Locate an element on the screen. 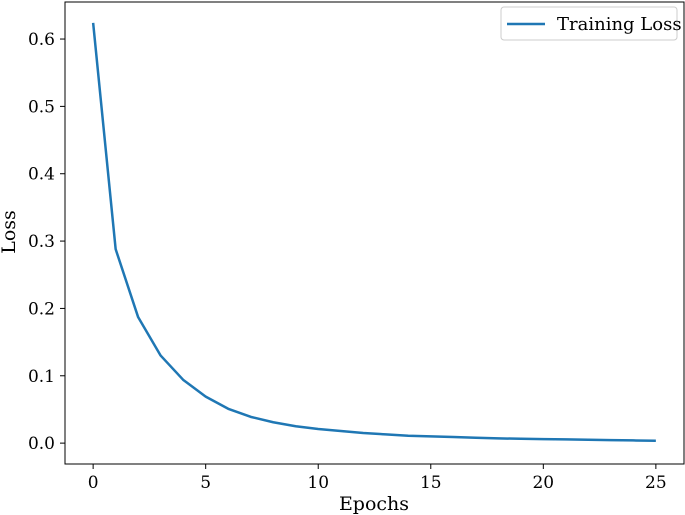  x-tick-label: 15 is located at coordinates (431, 483).